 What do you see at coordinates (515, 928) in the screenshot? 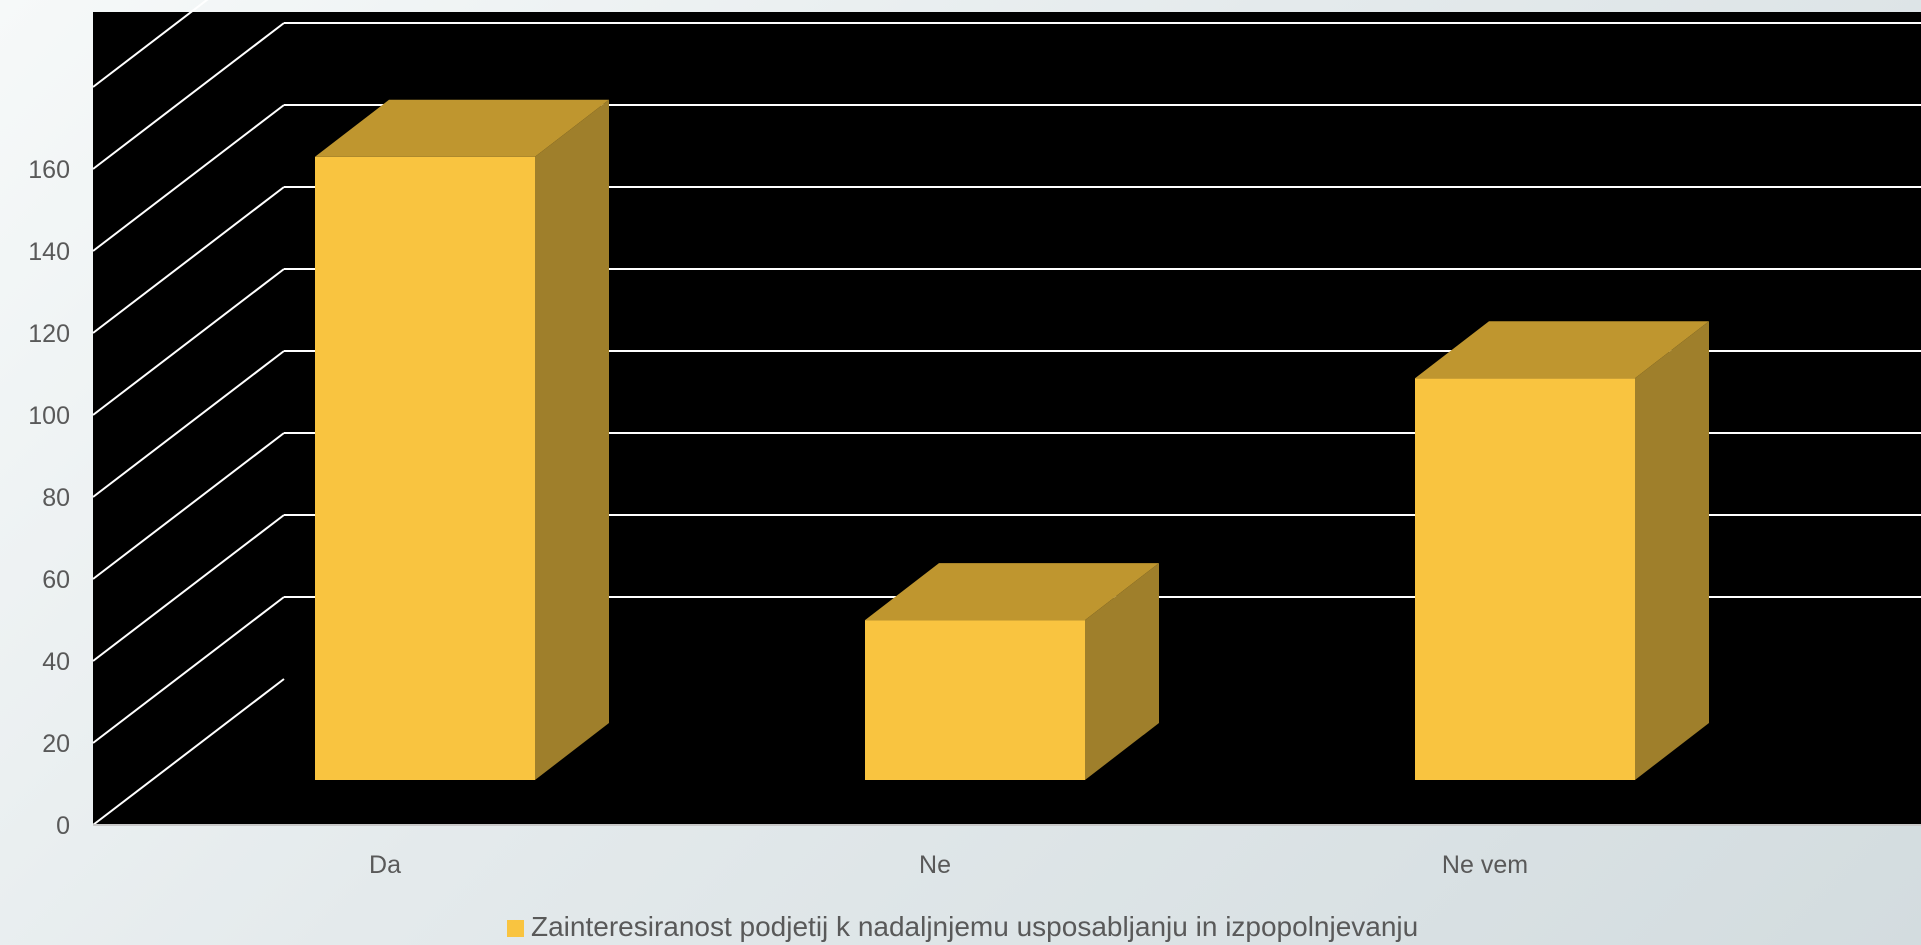
I see `legend-swatch` at bounding box center [515, 928].